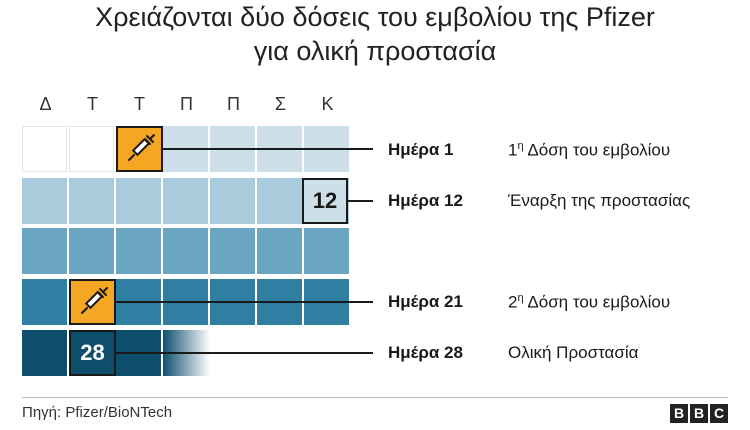 The width and height of the screenshot is (750, 430). Describe the element at coordinates (375, 51) in the screenshot. I see `chart-title-line-2: για ολική προστασία` at that location.